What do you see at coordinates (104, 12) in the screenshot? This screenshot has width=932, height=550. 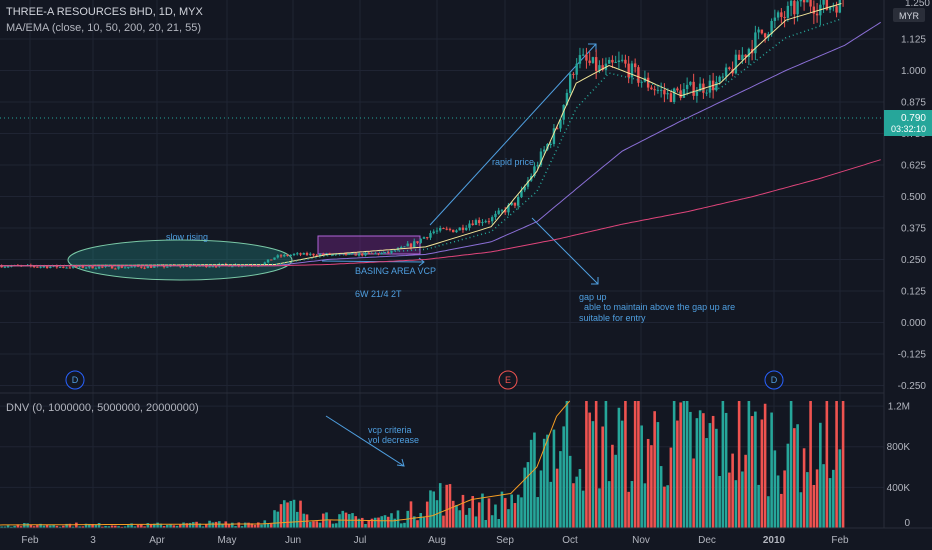 I see `symbol-title: THREE-A RESOURCES BHD, 1D, MYX` at bounding box center [104, 12].